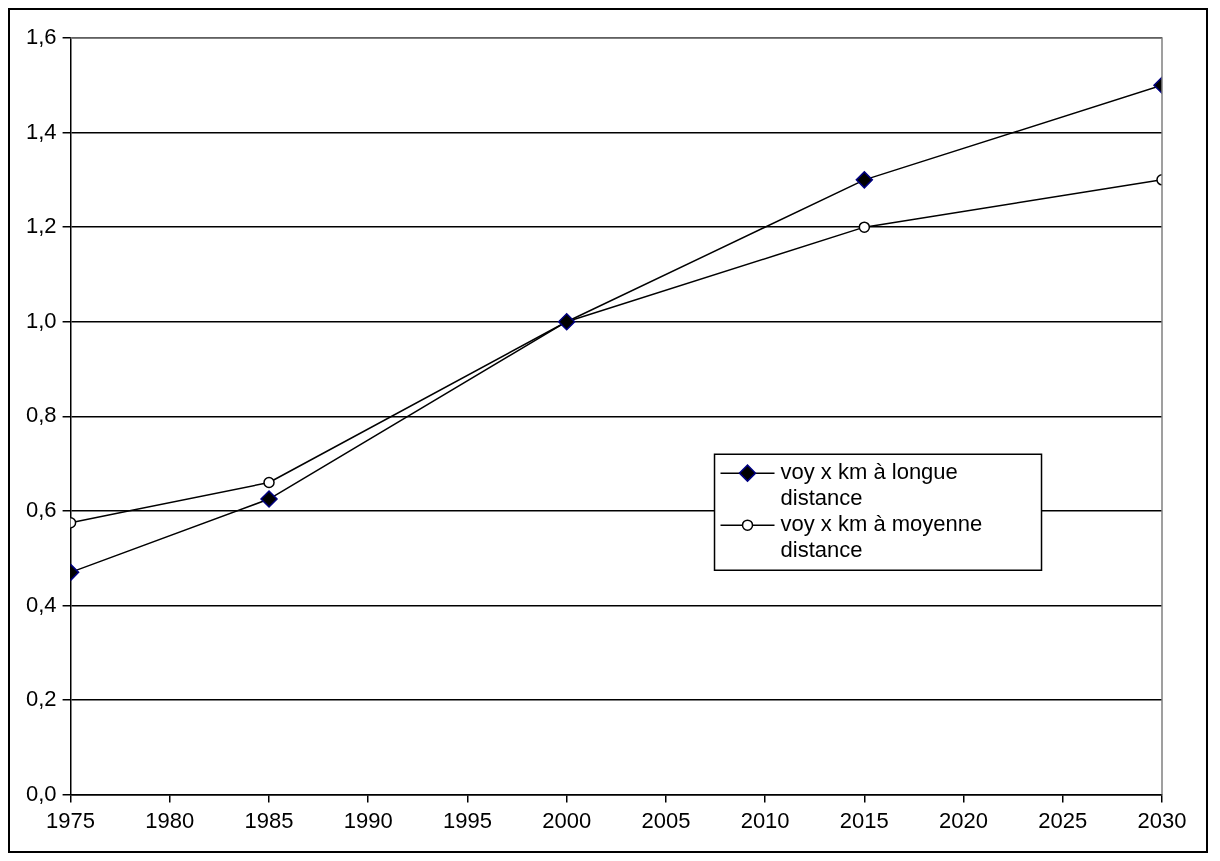 The image size is (1220, 861). I want to click on y-tick-label: 1,4, so click(41, 131).